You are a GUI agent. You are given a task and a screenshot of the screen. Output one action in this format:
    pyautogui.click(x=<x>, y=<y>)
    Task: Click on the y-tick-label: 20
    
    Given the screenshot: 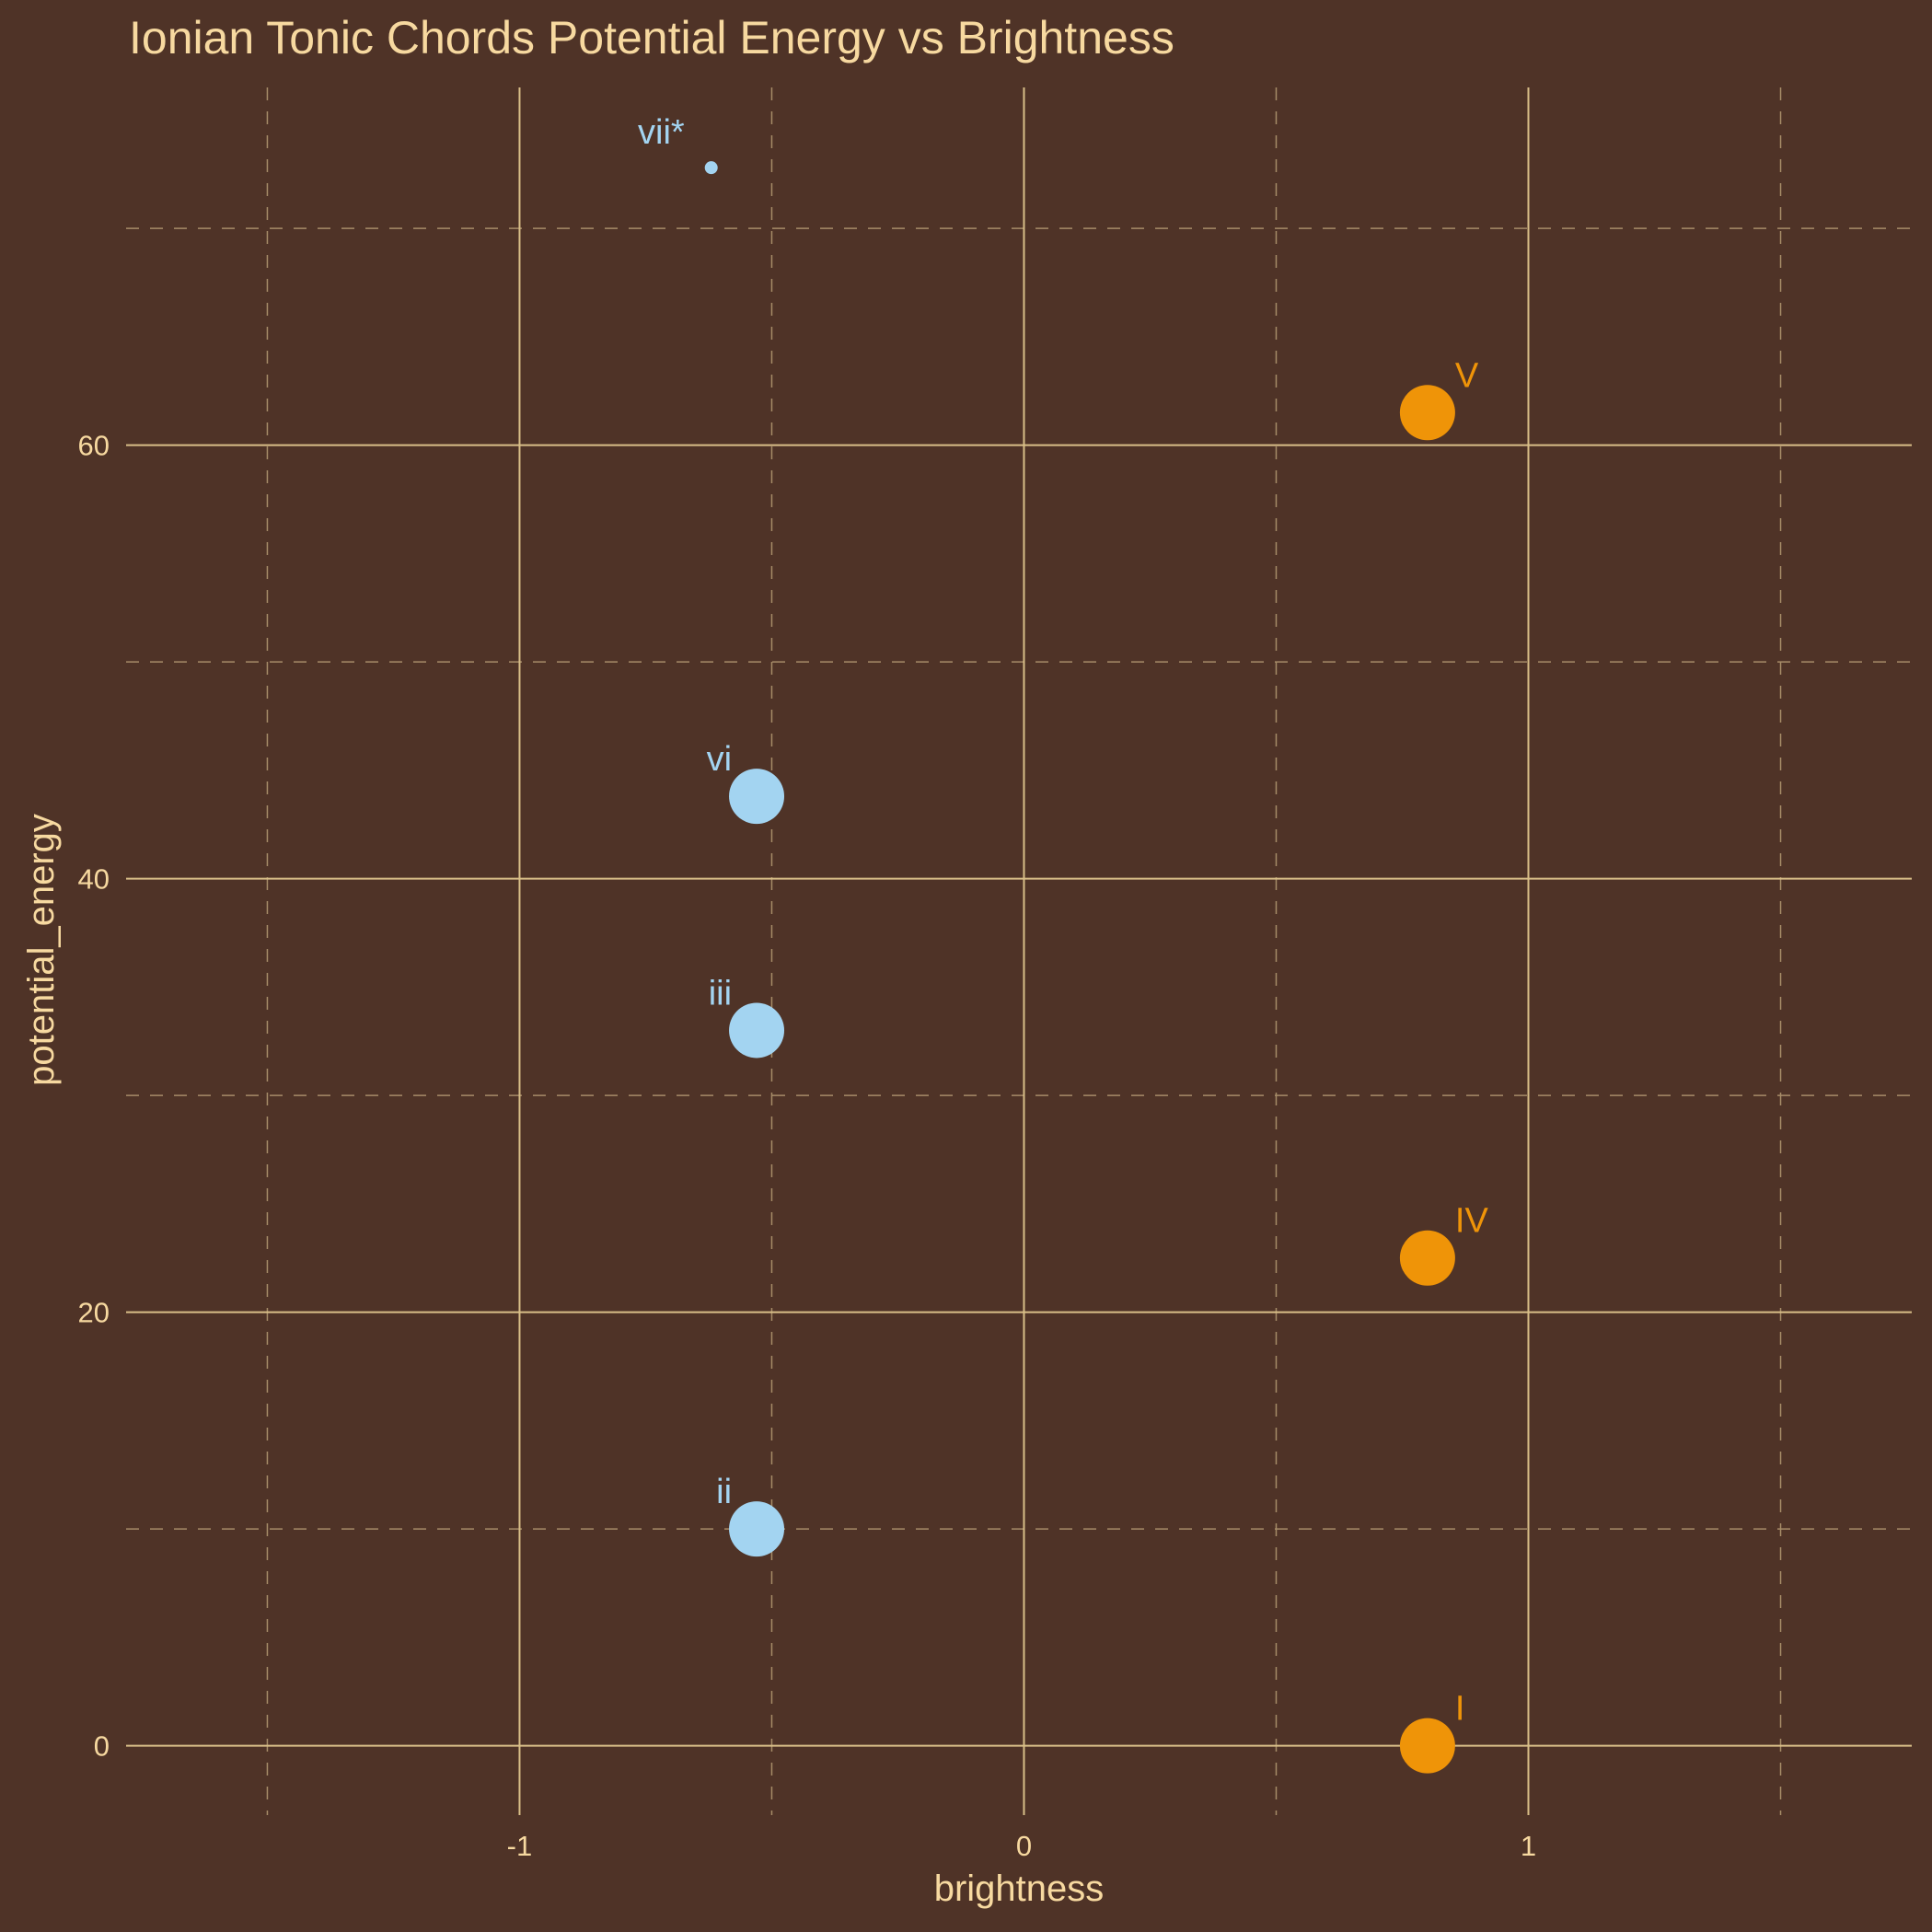 What is the action you would take?
    pyautogui.click(x=94, y=1313)
    